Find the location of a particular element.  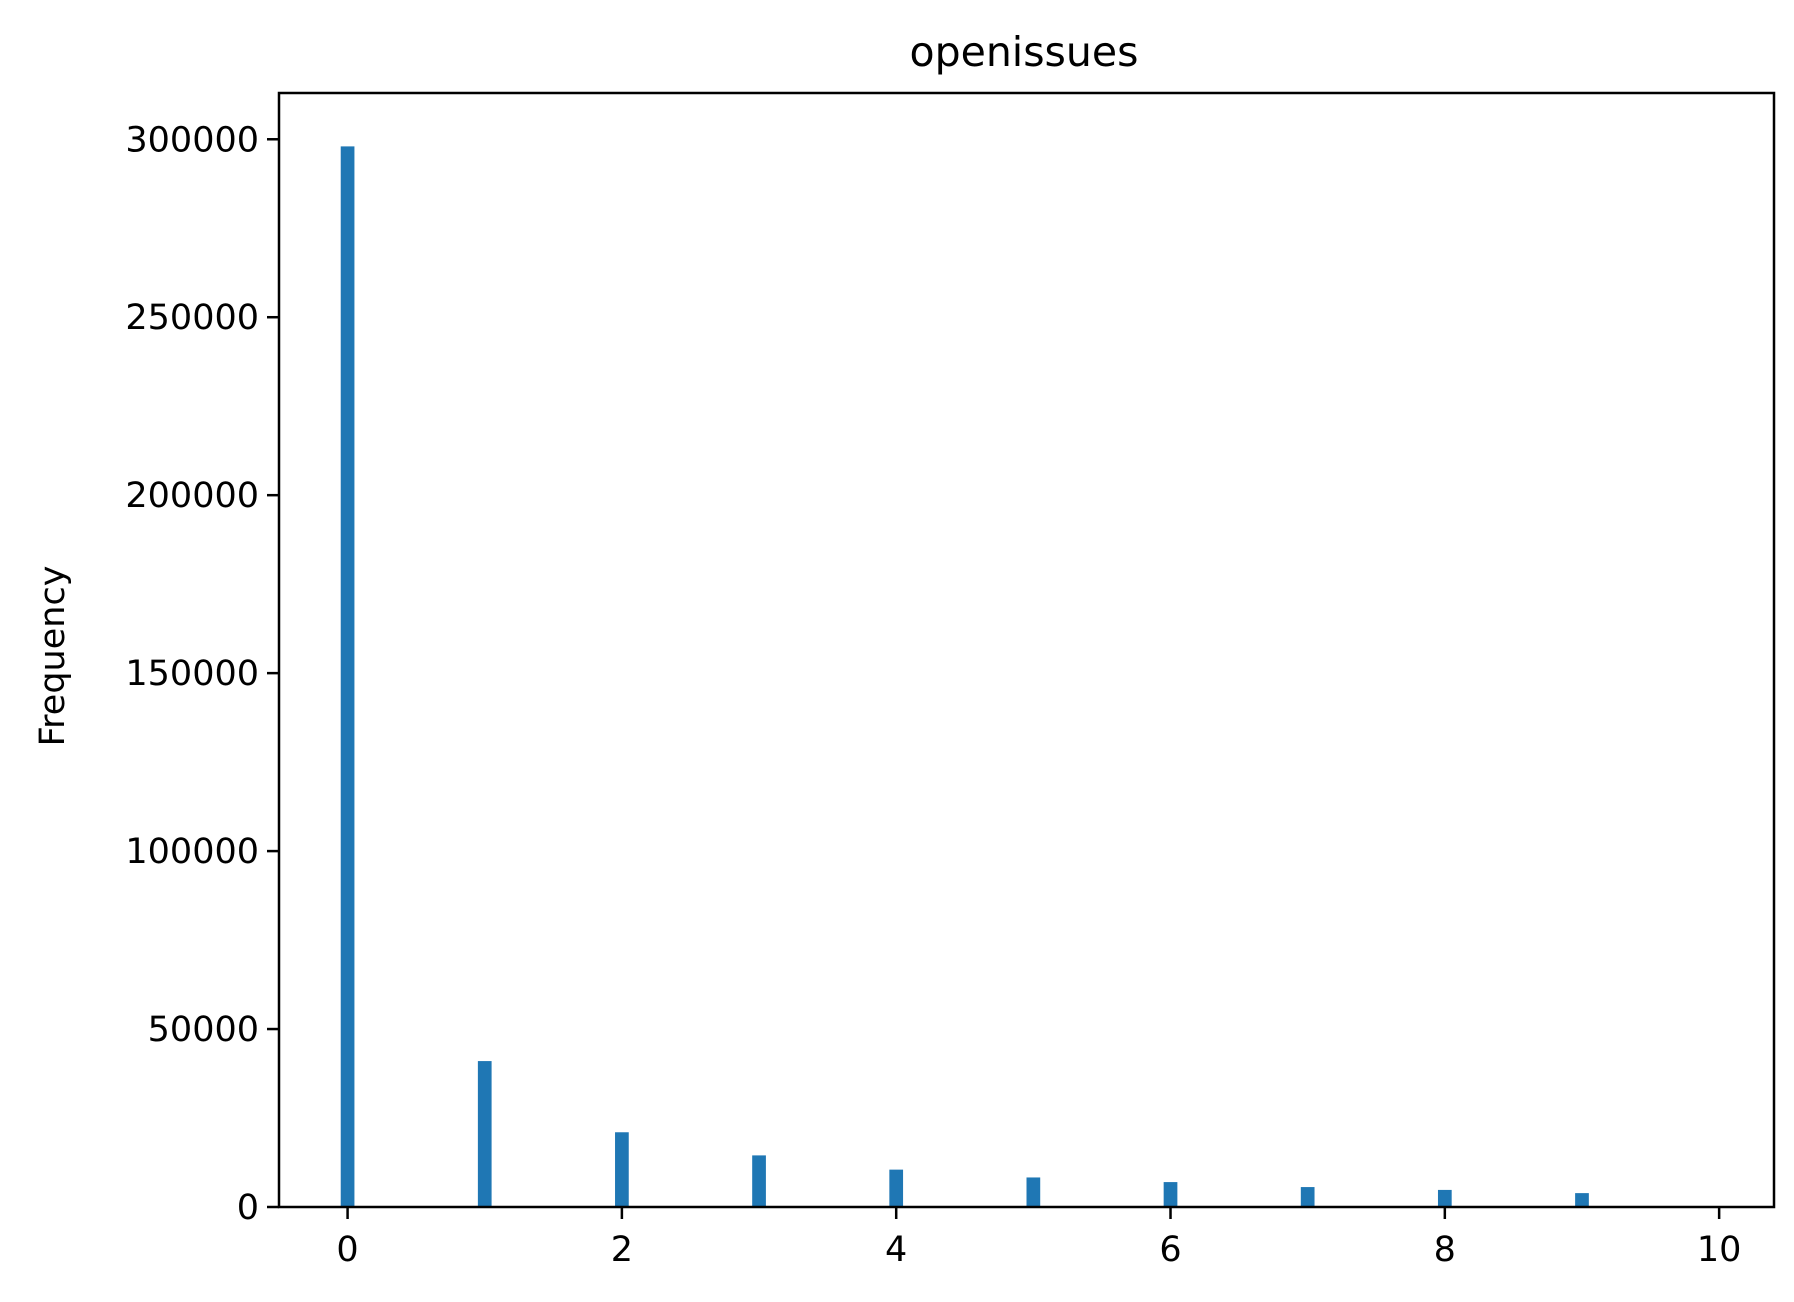

y-tick-label: 200000 is located at coordinates (192, 496).